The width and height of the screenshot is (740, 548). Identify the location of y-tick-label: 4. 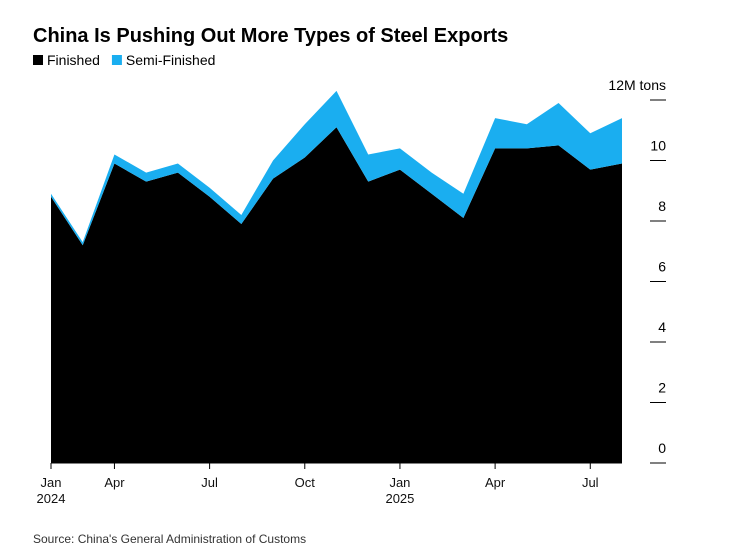
(662, 327).